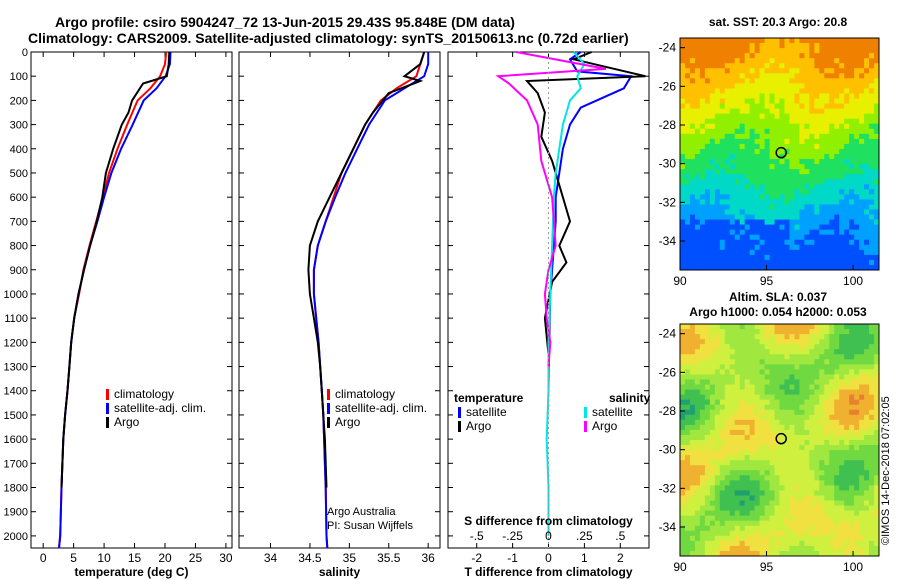 This screenshot has height=580, width=900. Describe the element at coordinates (781, 152) in the screenshot. I see `sst_map-argo-marker` at that location.